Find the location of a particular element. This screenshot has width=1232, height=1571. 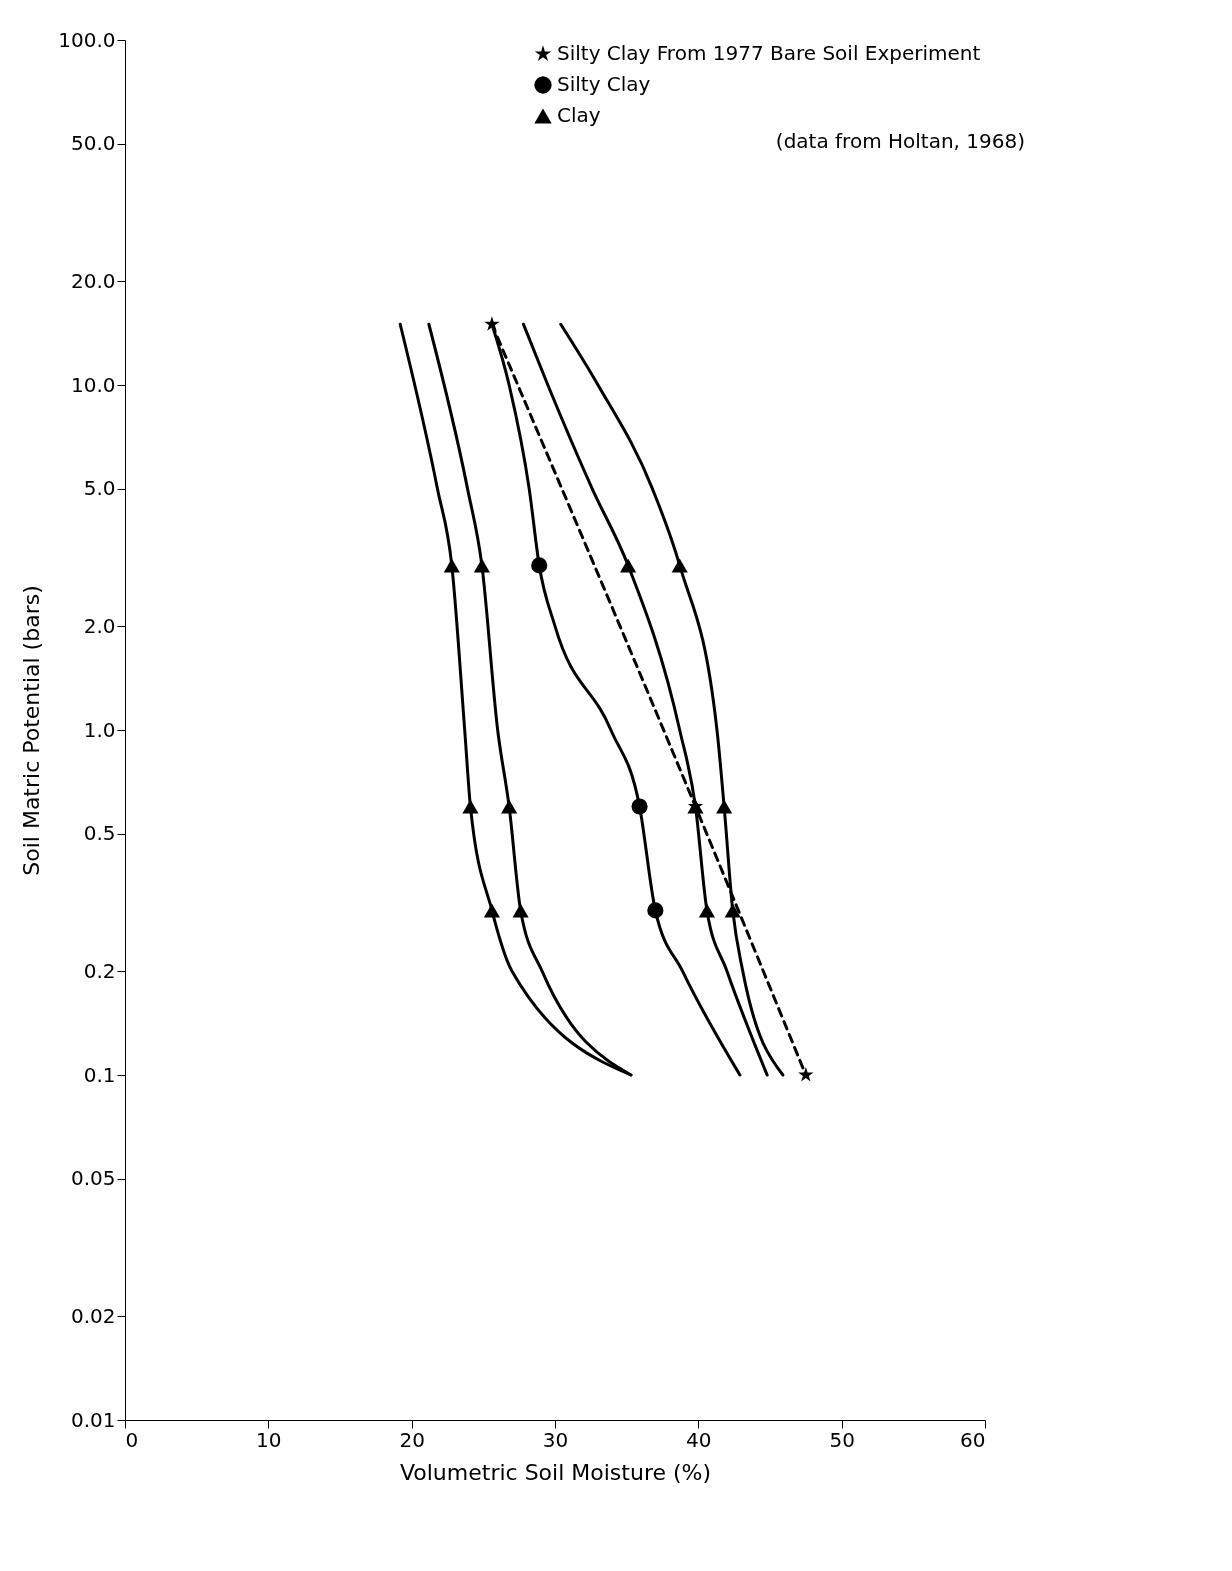

y-tick-label: 10.0 is located at coordinates (93, 384).